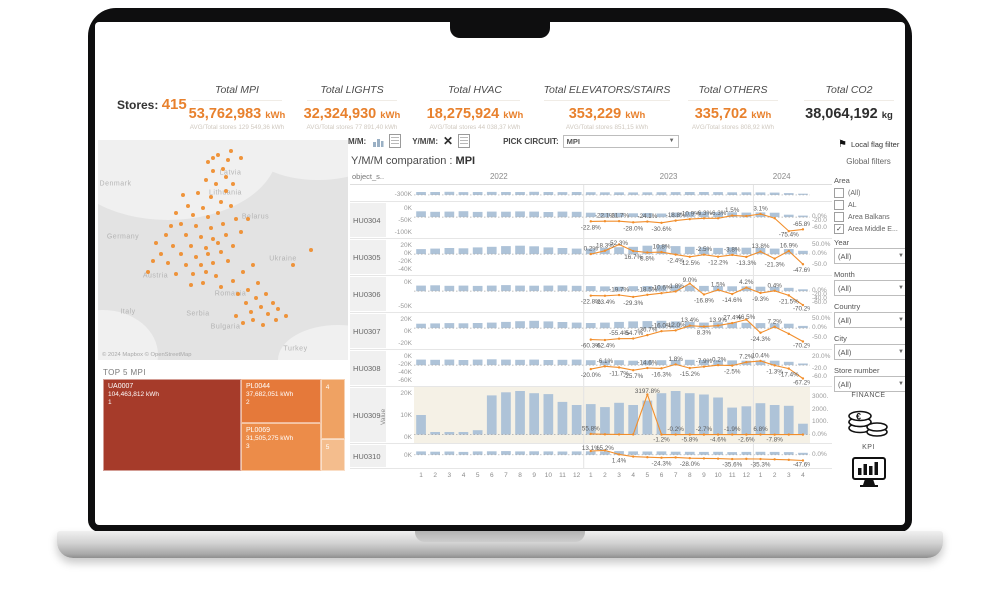 The image size is (1000, 600). I want to click on svg-text: 7.2%, so click(746, 357).